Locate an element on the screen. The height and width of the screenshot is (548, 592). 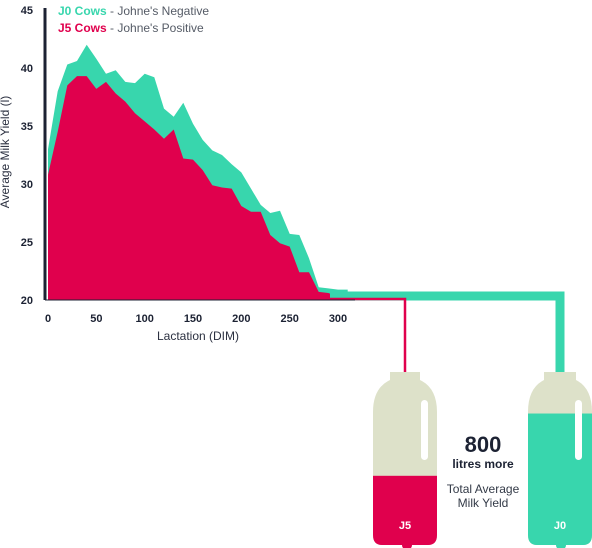
bottle-j0-handle is located at coordinates (578, 430).